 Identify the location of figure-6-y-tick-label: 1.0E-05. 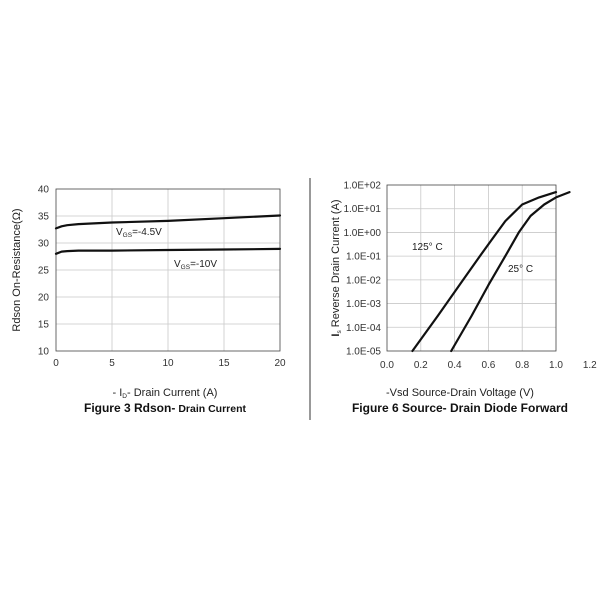
(363, 352).